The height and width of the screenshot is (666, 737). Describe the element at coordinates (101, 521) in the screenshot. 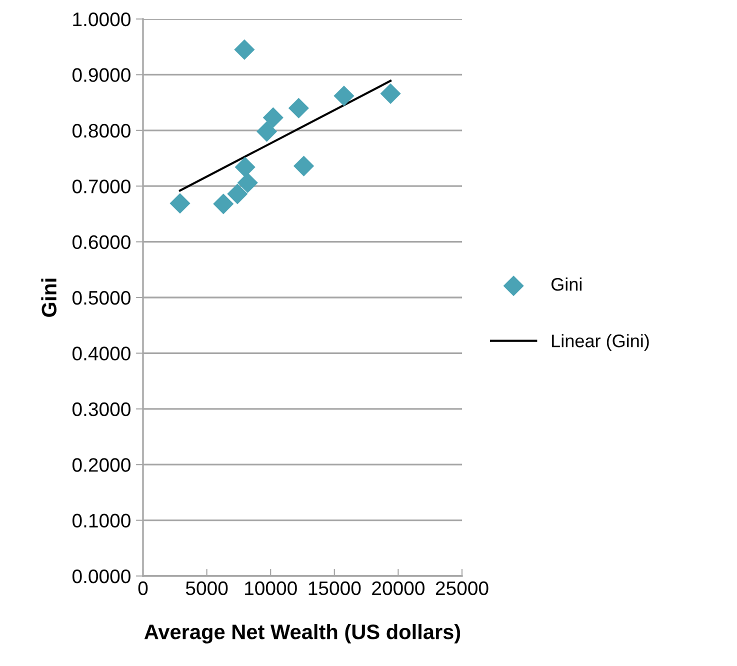

I see `y-tick-label: 0.1000` at that location.